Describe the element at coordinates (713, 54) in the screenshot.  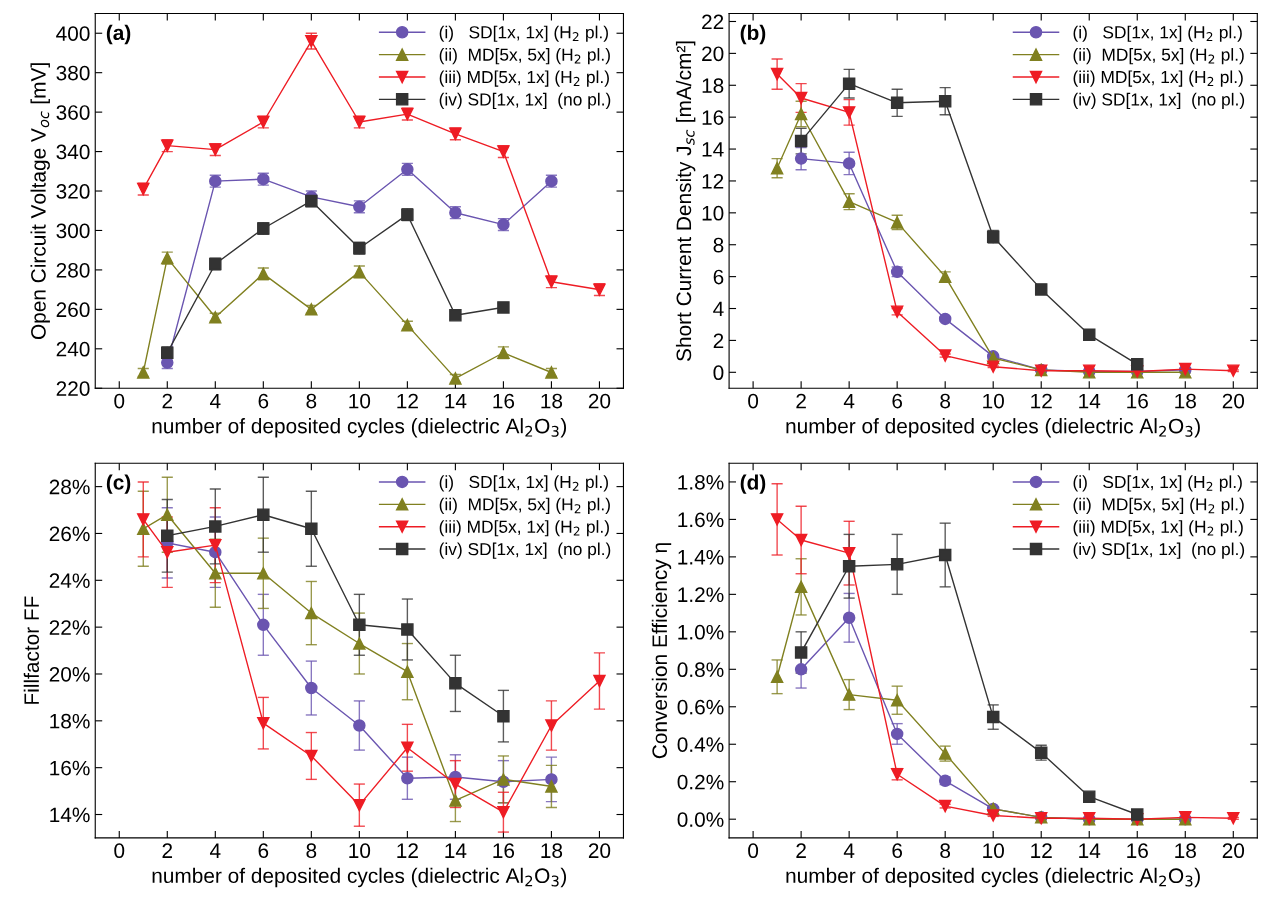
I see `y-tick-label: 20` at that location.